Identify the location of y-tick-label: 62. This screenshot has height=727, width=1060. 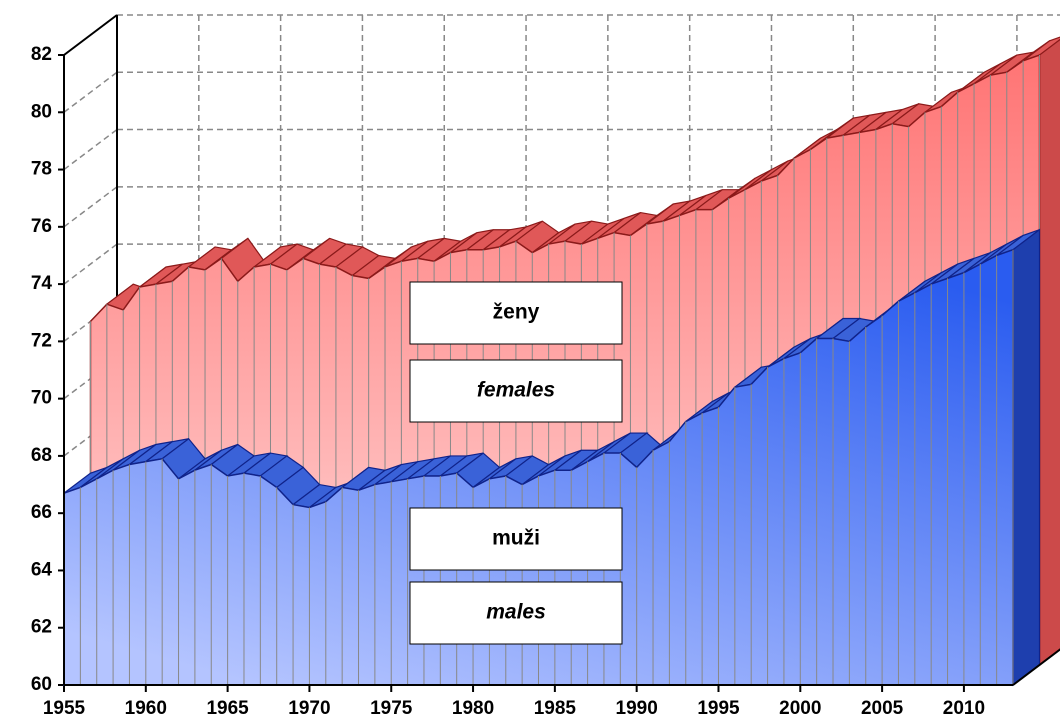
(41, 627).